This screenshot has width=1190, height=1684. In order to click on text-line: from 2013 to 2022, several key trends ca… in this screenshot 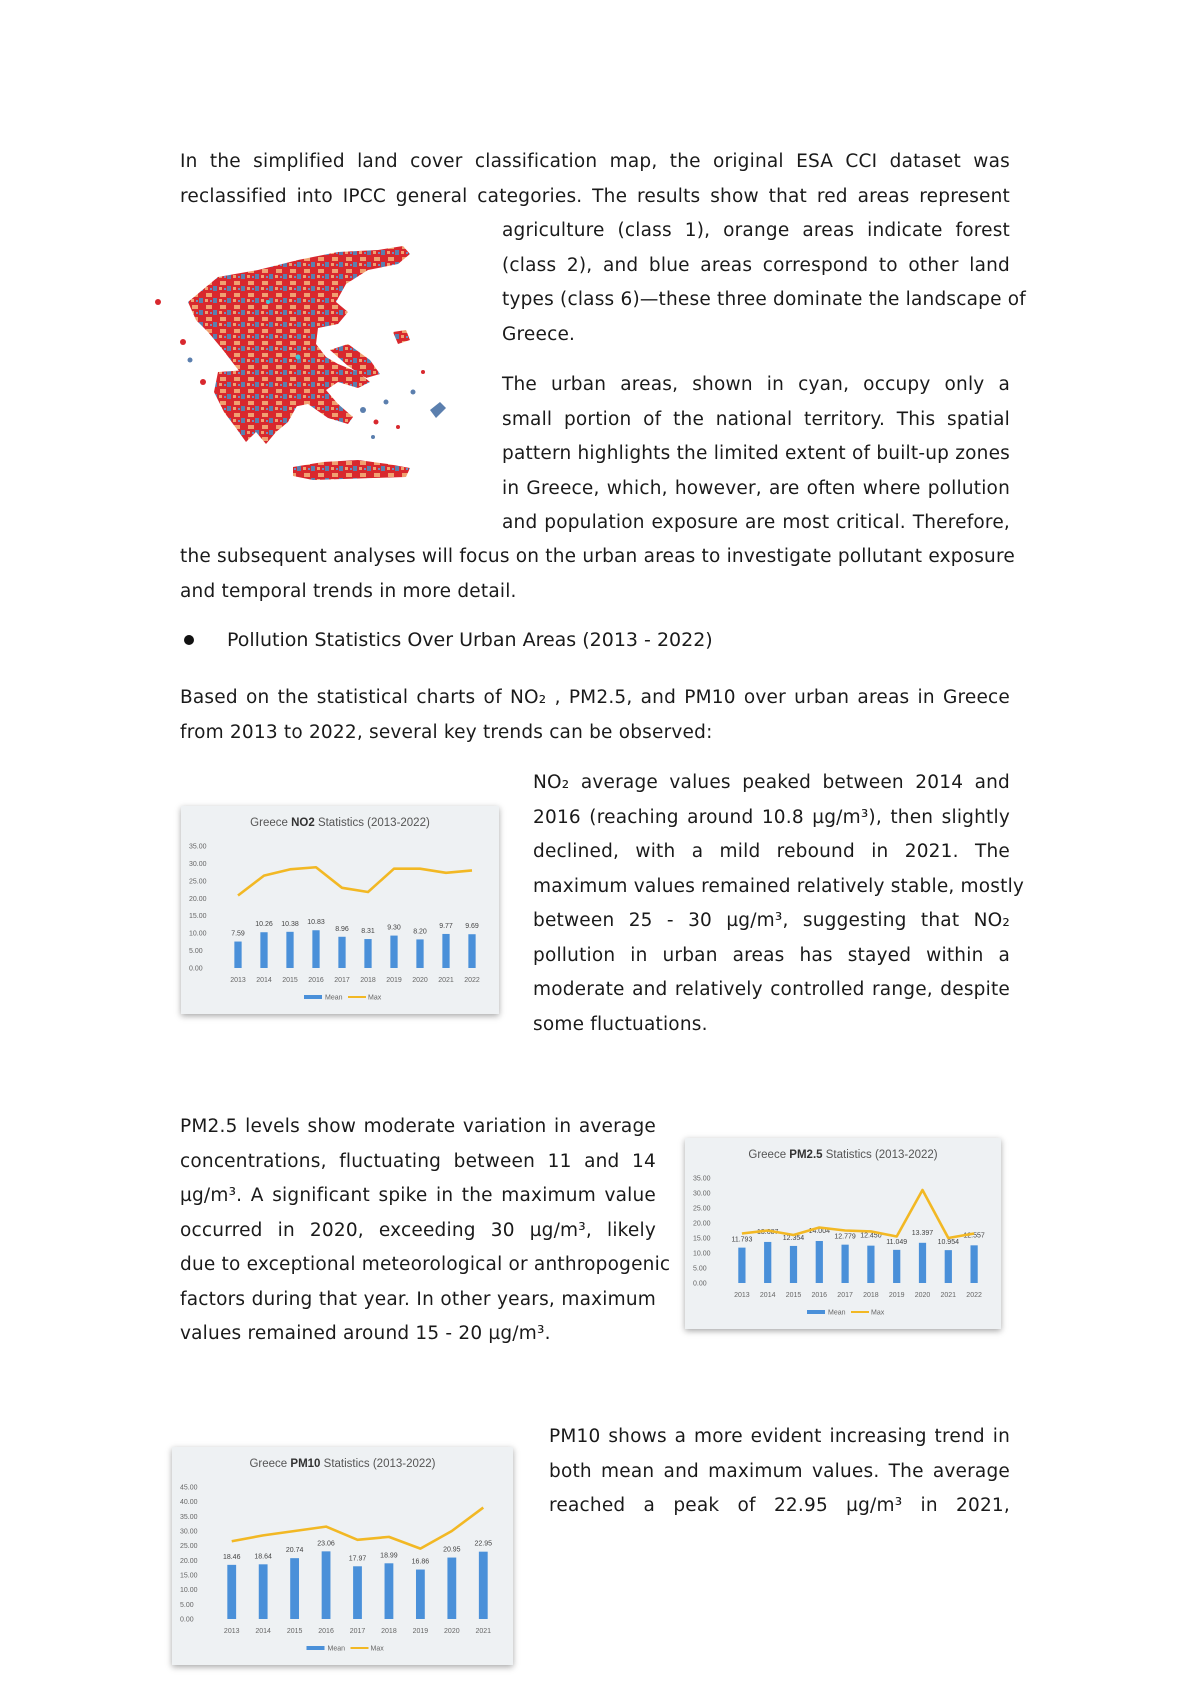, I will do `click(446, 732)`.